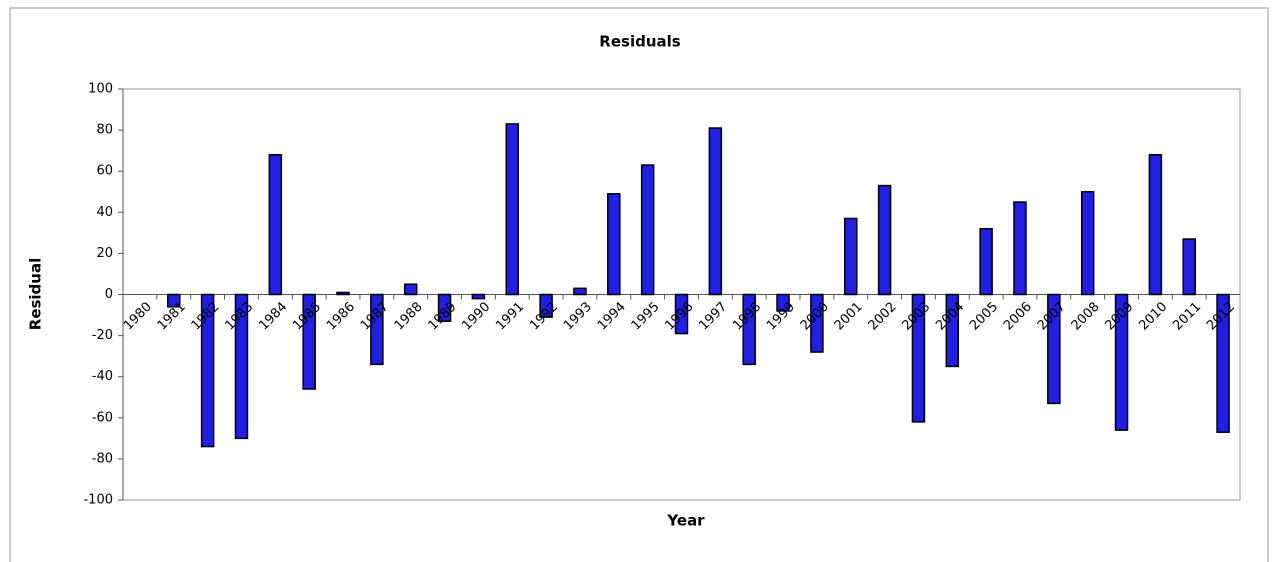 This screenshot has height=562, width=1281. What do you see at coordinates (109, 294) in the screenshot?
I see `y-tick-label: 0` at bounding box center [109, 294].